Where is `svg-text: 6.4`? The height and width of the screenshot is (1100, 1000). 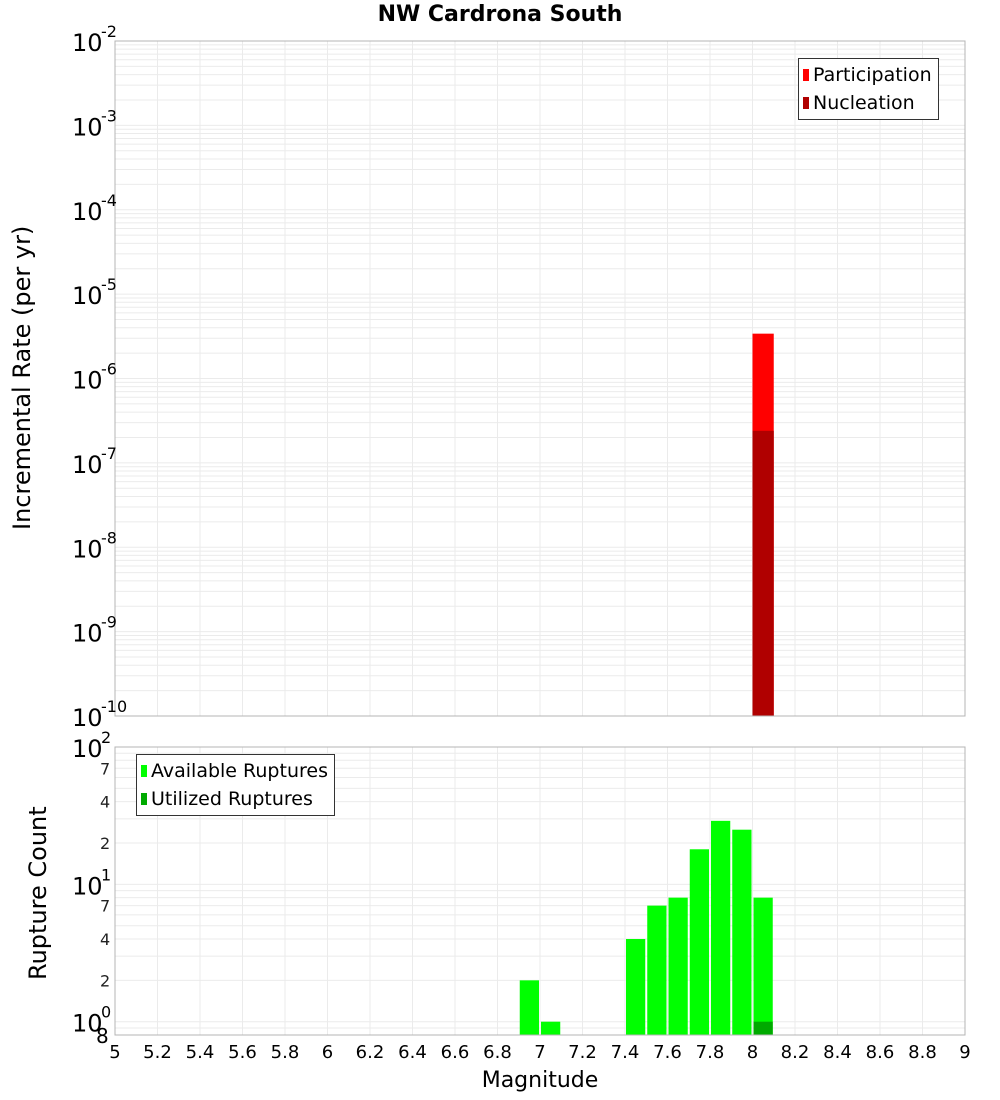
svg-text: 6.4 is located at coordinates (412, 1052).